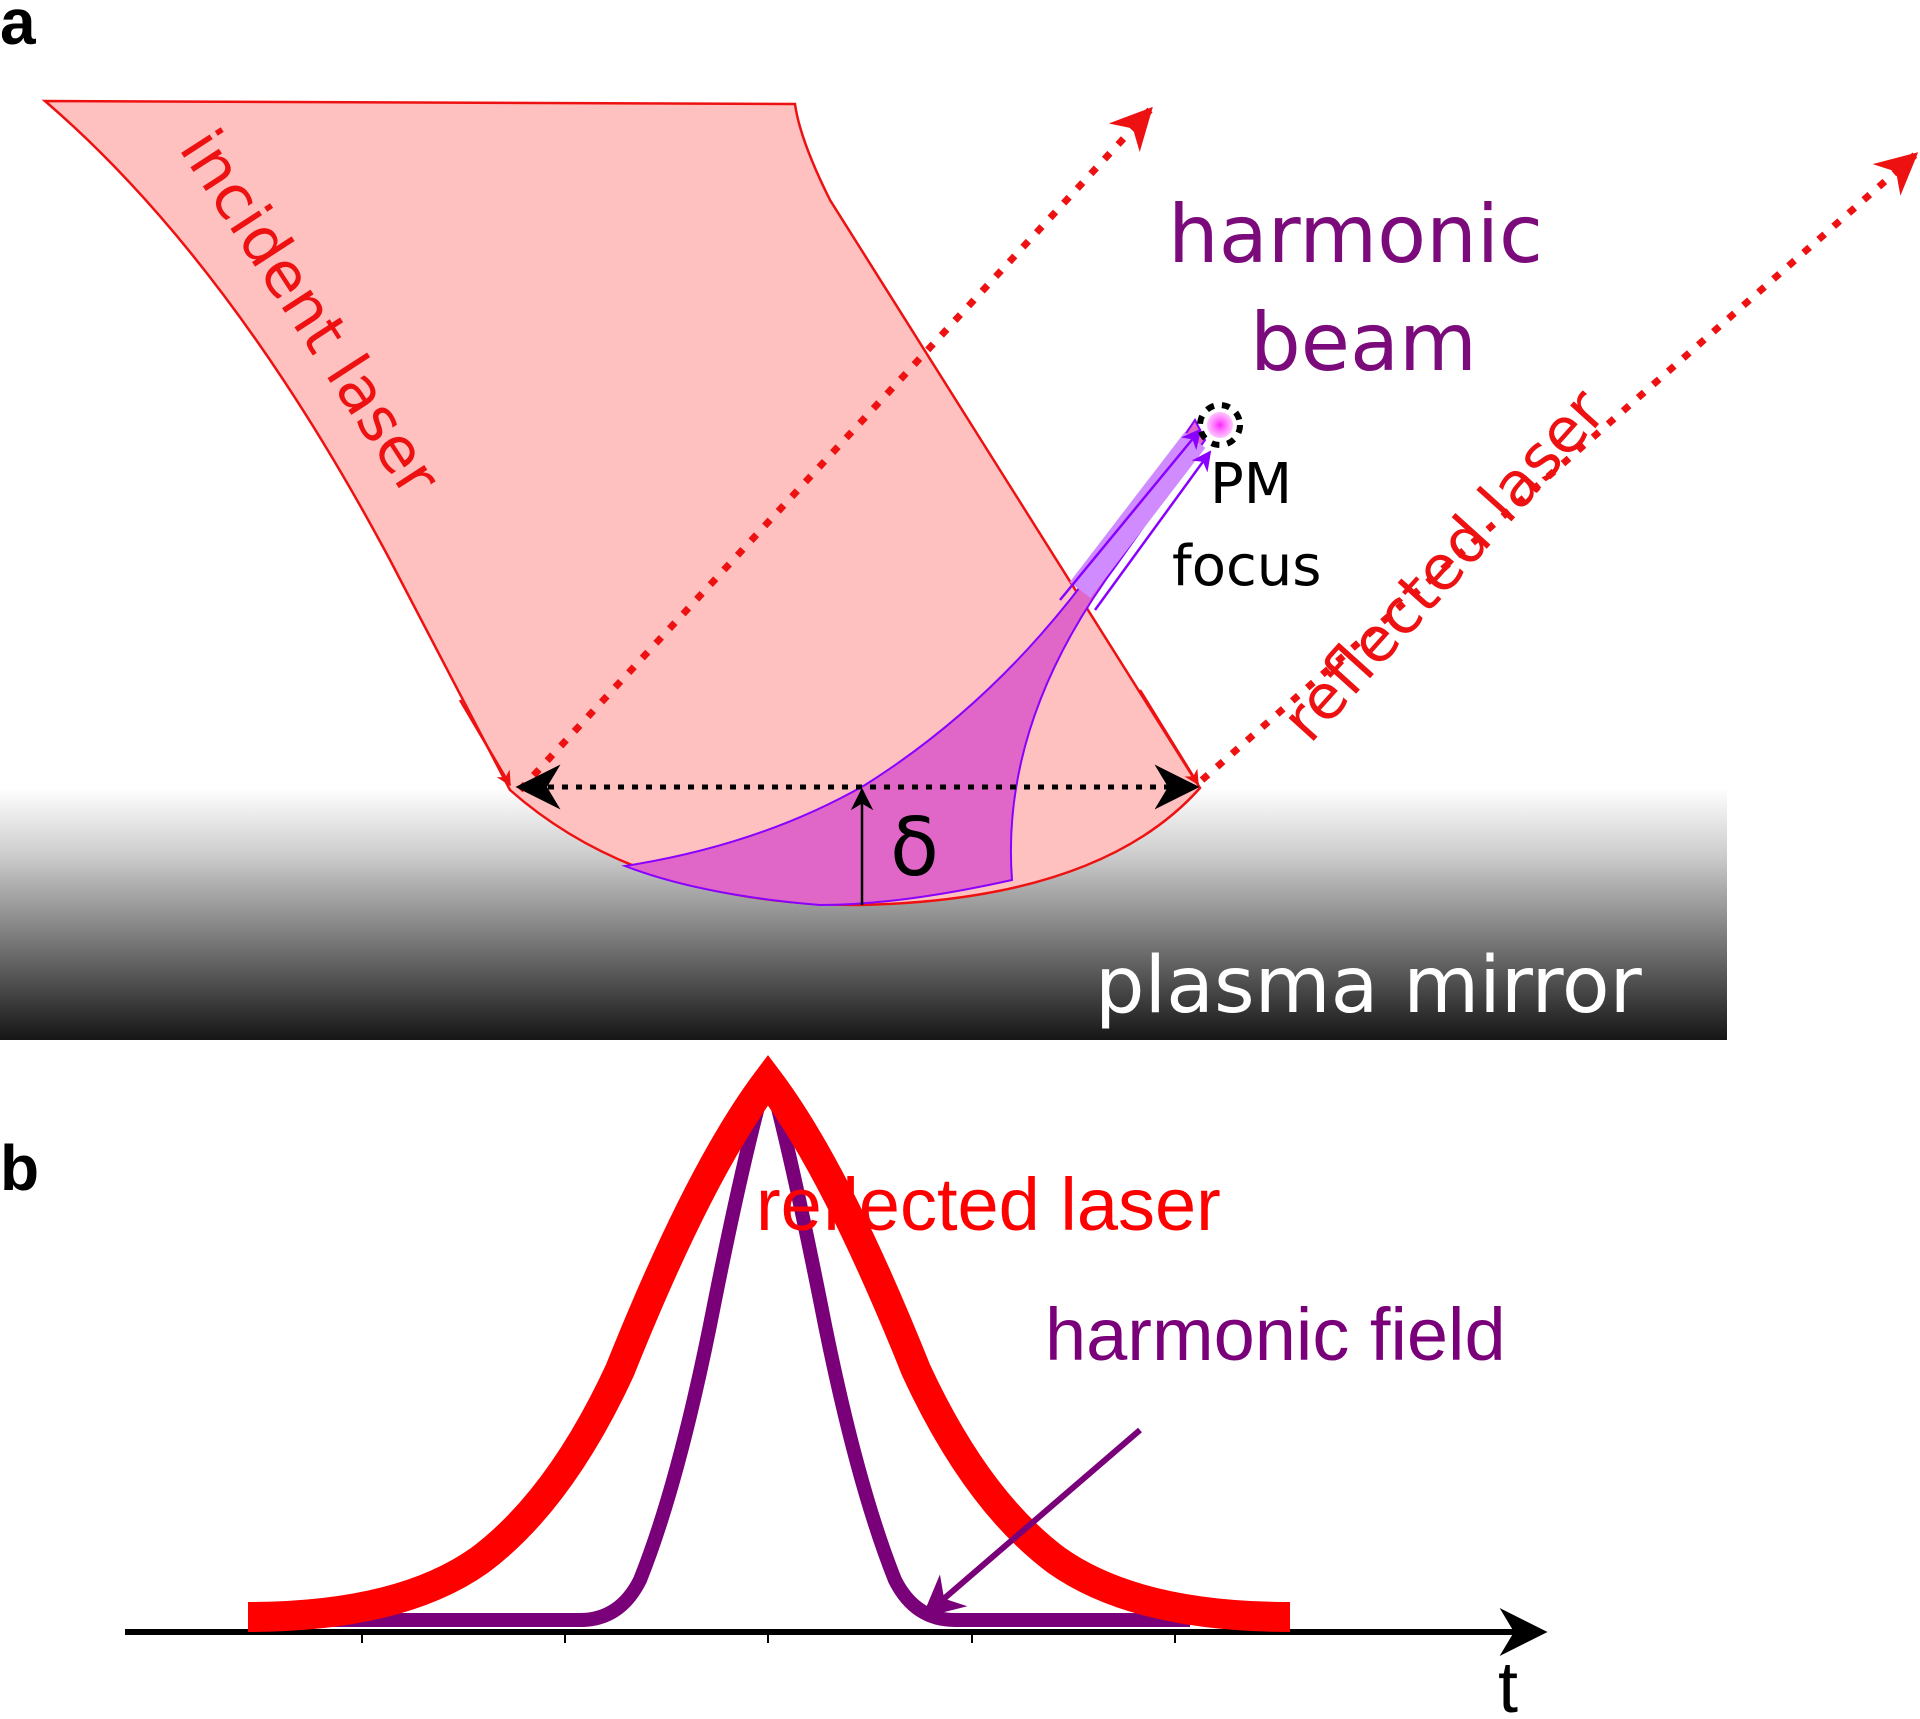 The height and width of the screenshot is (1719, 1920). What do you see at coordinates (914, 847) in the screenshot?
I see `delta-label: δ` at bounding box center [914, 847].